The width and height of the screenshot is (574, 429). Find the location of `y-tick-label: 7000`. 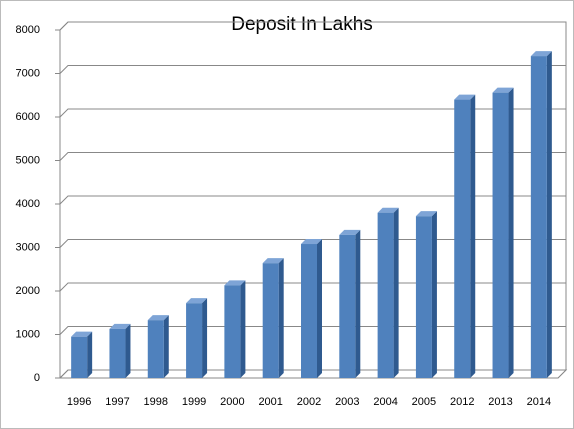

y-tick-label: 7000 is located at coordinates (28, 73).